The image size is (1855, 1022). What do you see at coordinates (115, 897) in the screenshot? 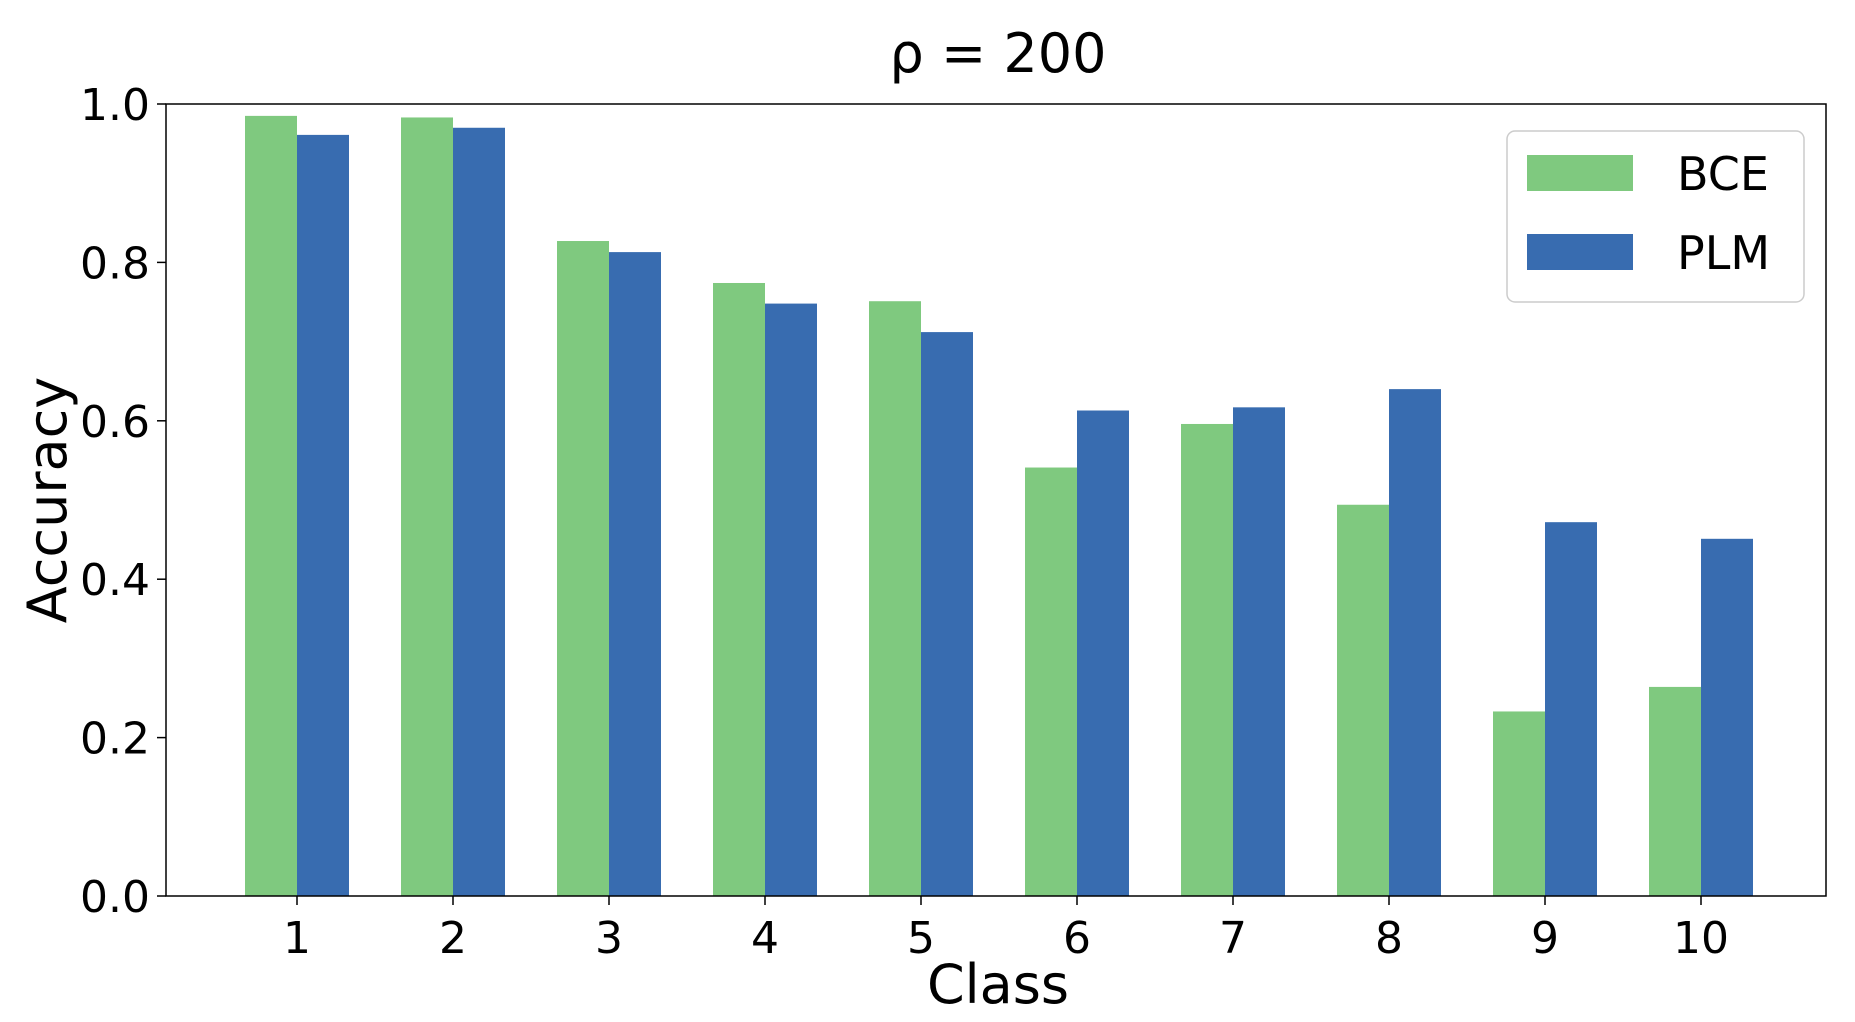
I see `y-tick-label: 0.0` at bounding box center [115, 897].